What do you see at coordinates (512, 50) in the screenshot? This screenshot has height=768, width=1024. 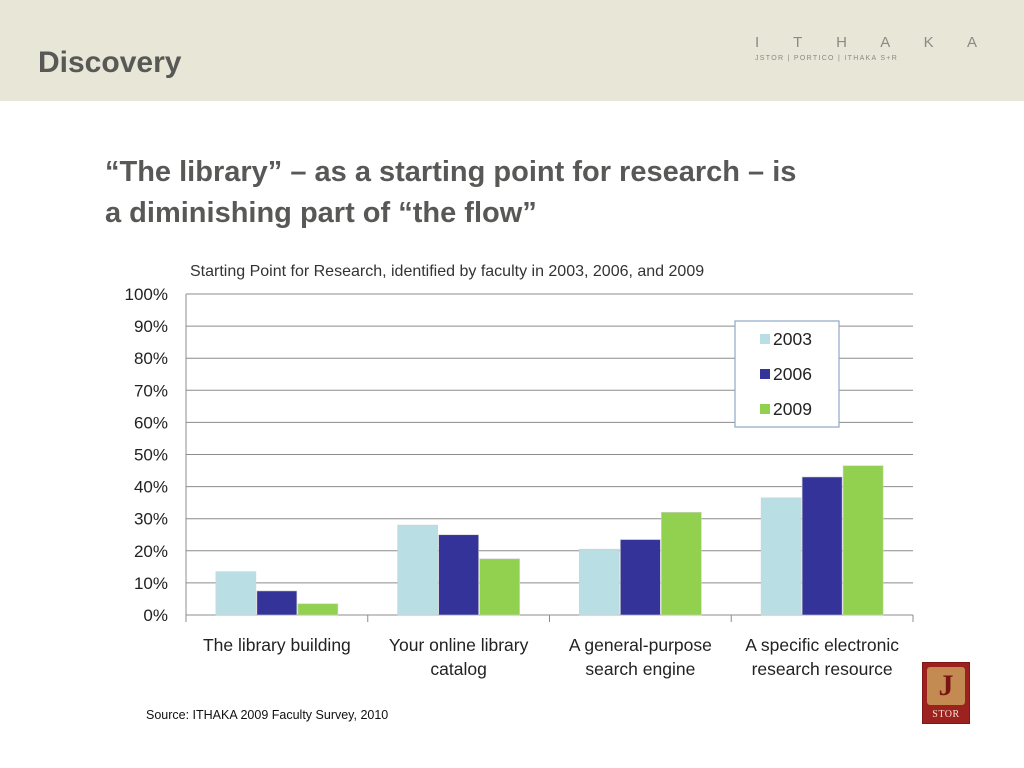 I see `slide-header` at bounding box center [512, 50].